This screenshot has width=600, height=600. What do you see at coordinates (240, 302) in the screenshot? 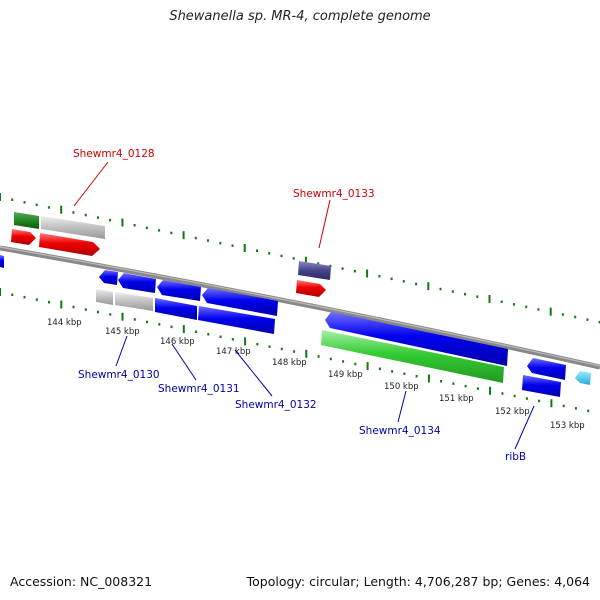
I see `gene-blue-d` at bounding box center [240, 302].